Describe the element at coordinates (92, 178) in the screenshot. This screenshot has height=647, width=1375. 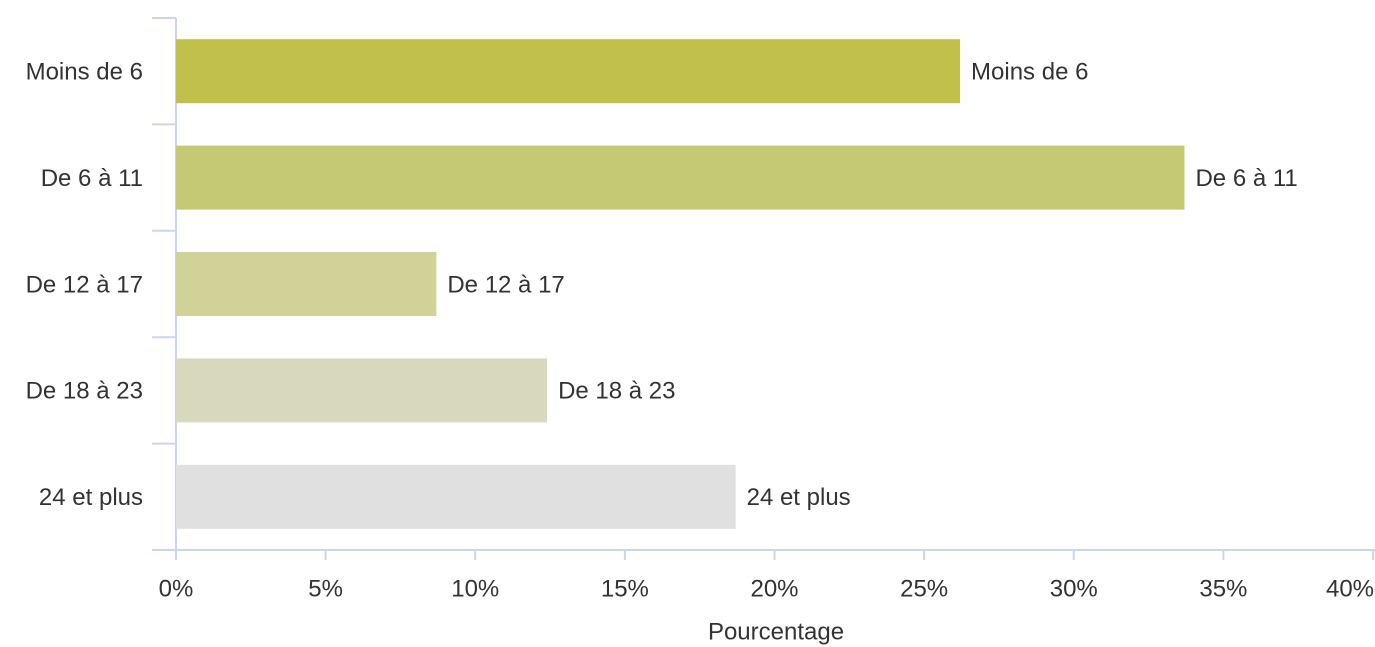
I see `y-tick-label: De 6 à 11` at that location.